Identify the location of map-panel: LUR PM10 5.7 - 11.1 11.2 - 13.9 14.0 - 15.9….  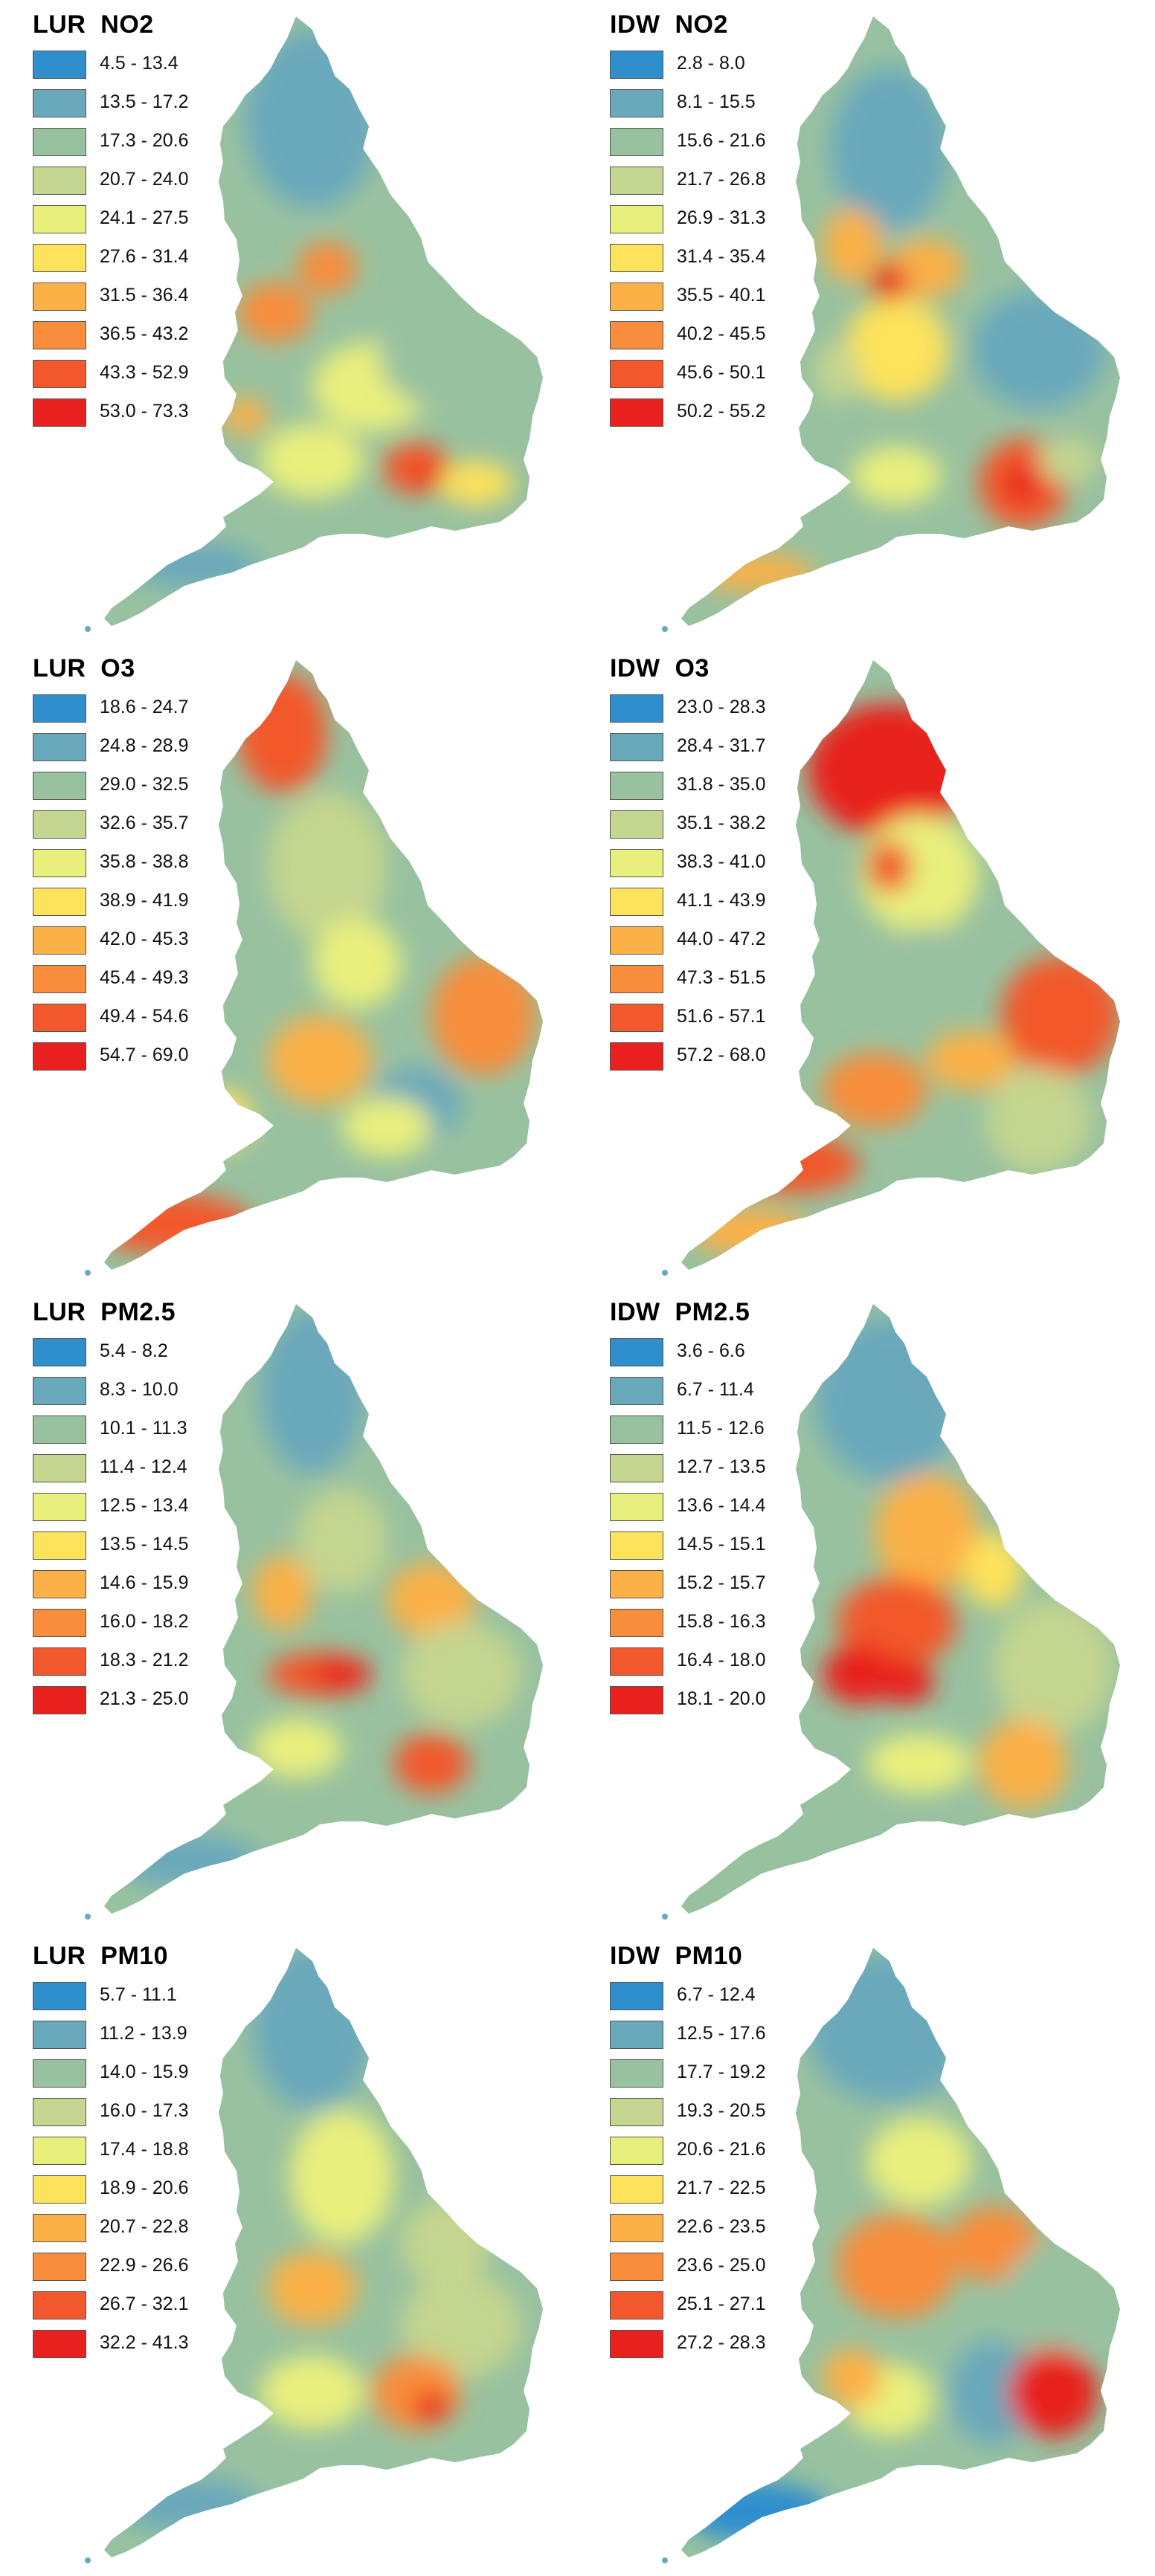
(288, 2253).